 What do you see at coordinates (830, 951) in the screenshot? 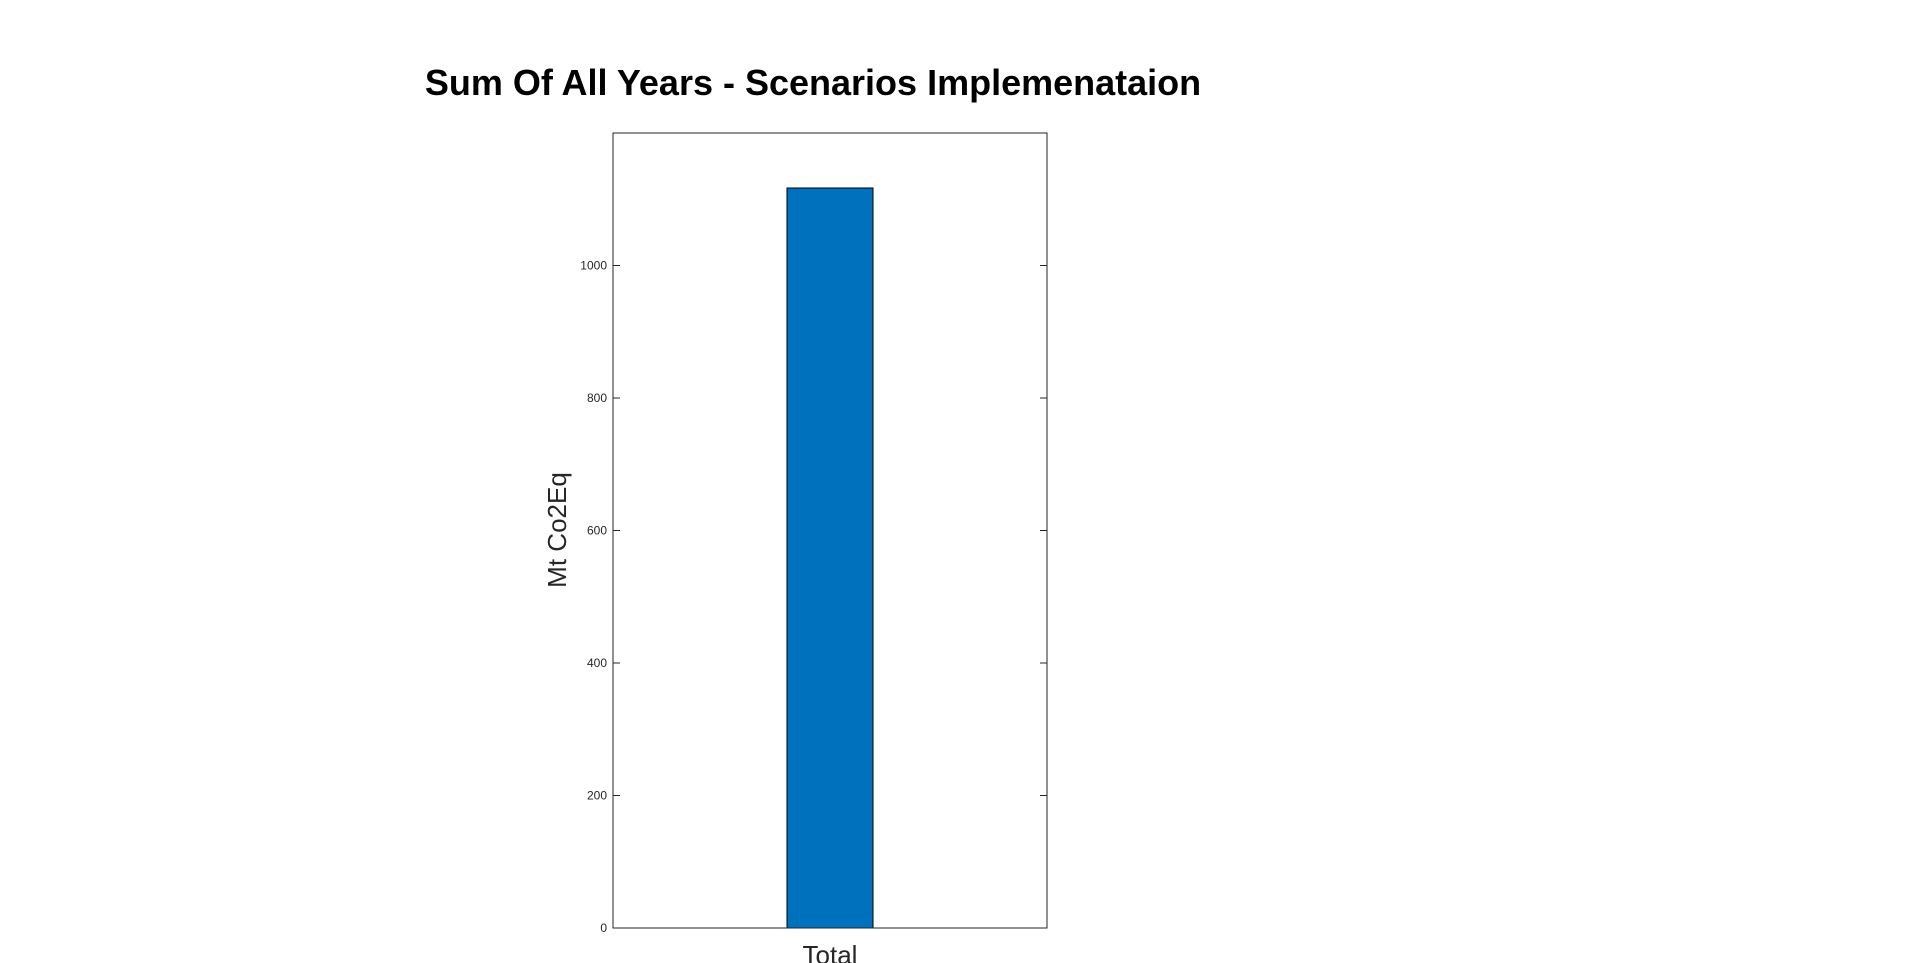
I see `x-tick-label: Total` at bounding box center [830, 951].